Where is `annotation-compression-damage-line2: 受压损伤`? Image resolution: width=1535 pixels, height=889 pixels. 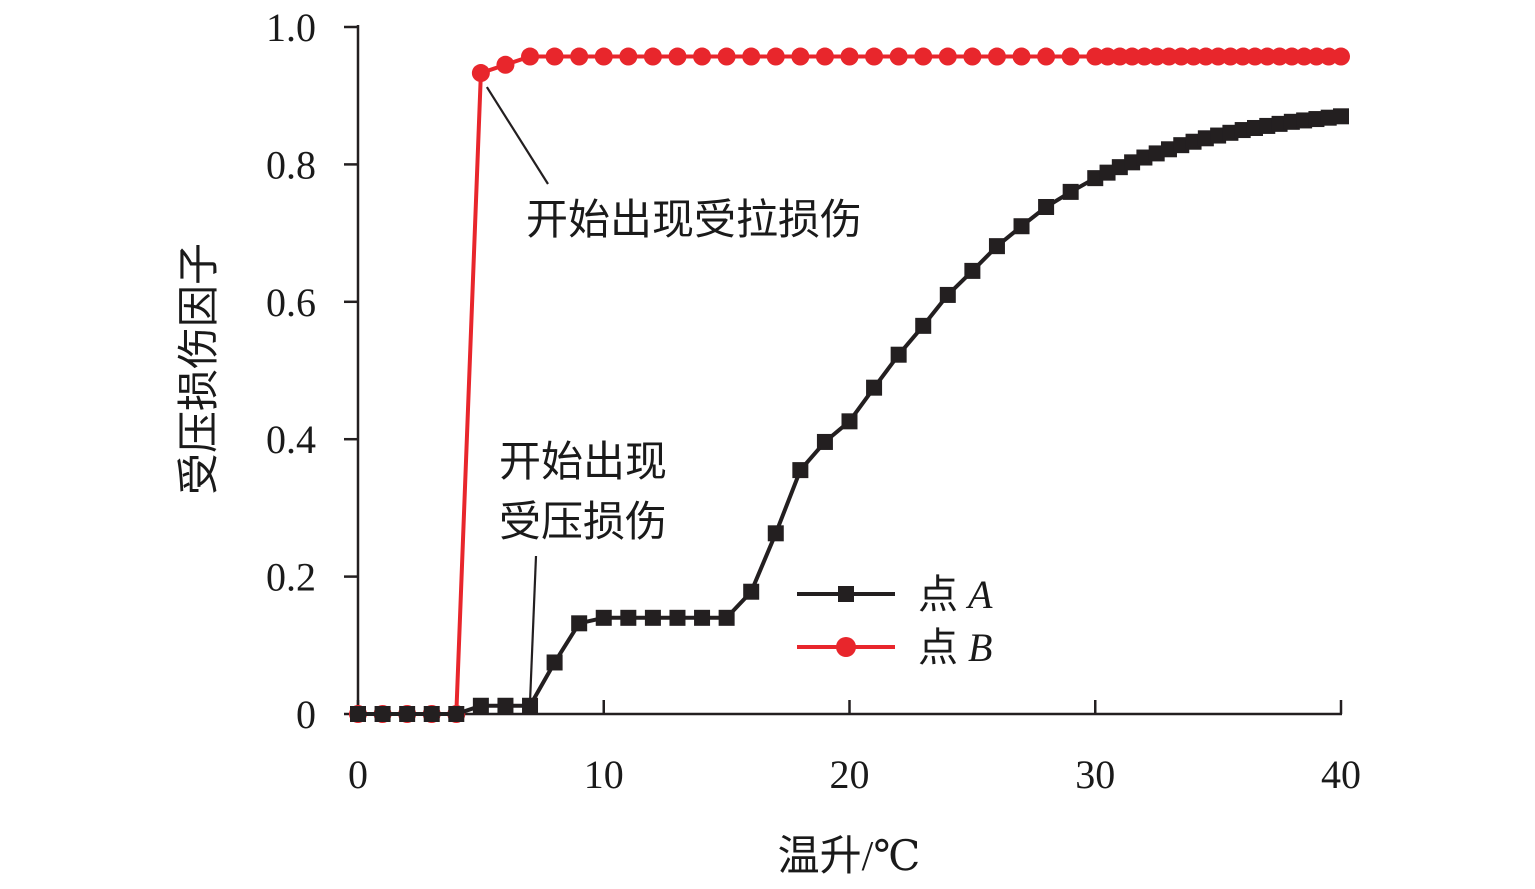
annotation-compression-damage-line2: 受压损伤 is located at coordinates (583, 523).